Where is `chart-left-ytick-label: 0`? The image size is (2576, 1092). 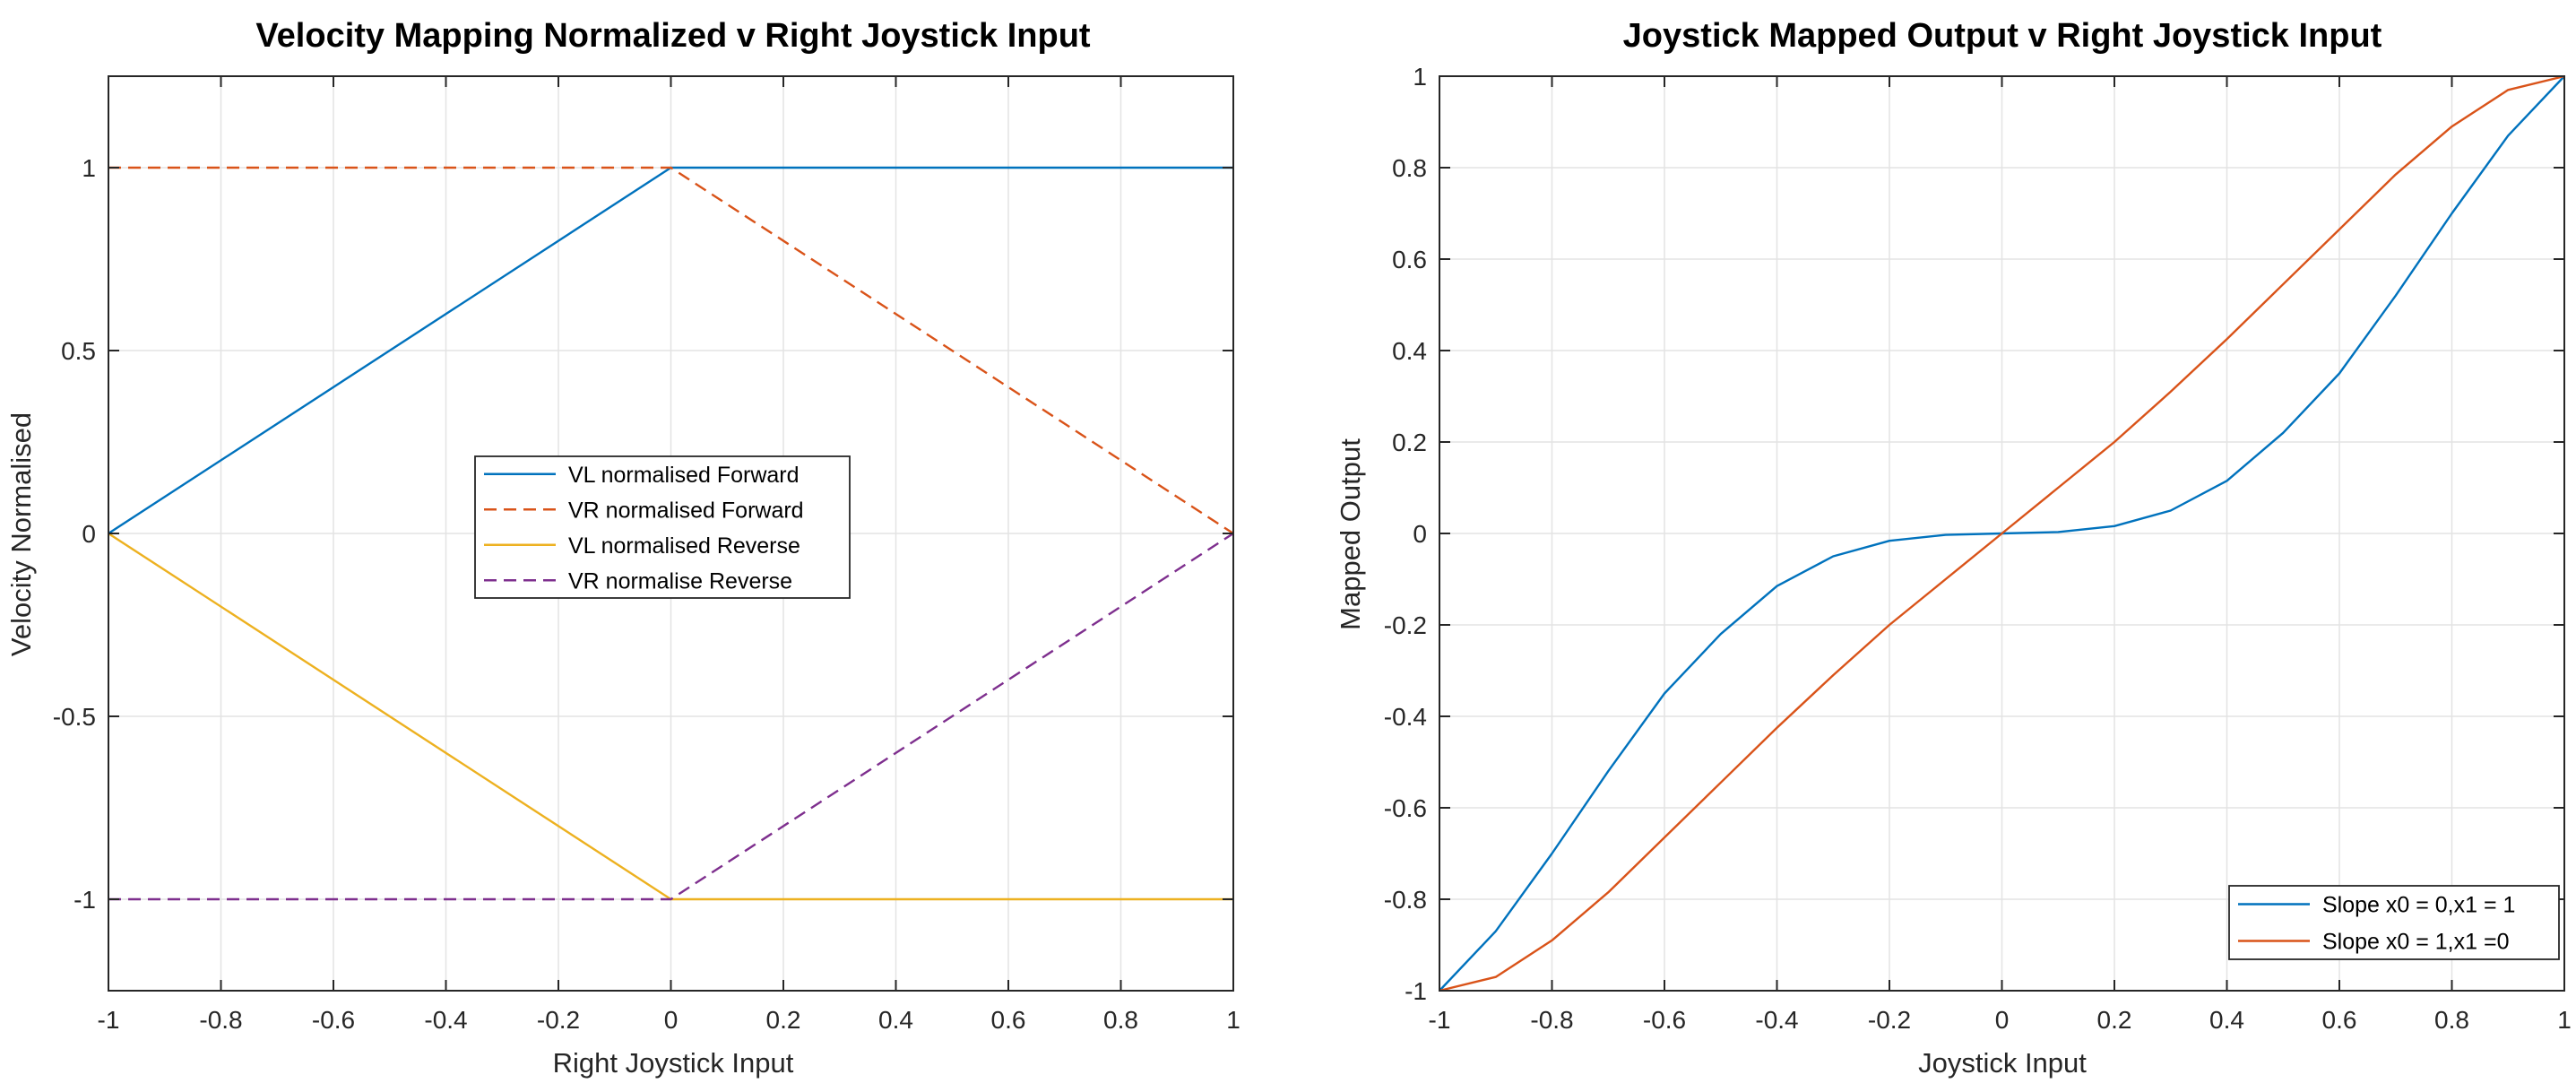
chart-left-ytick-label: 0 is located at coordinates (89, 534).